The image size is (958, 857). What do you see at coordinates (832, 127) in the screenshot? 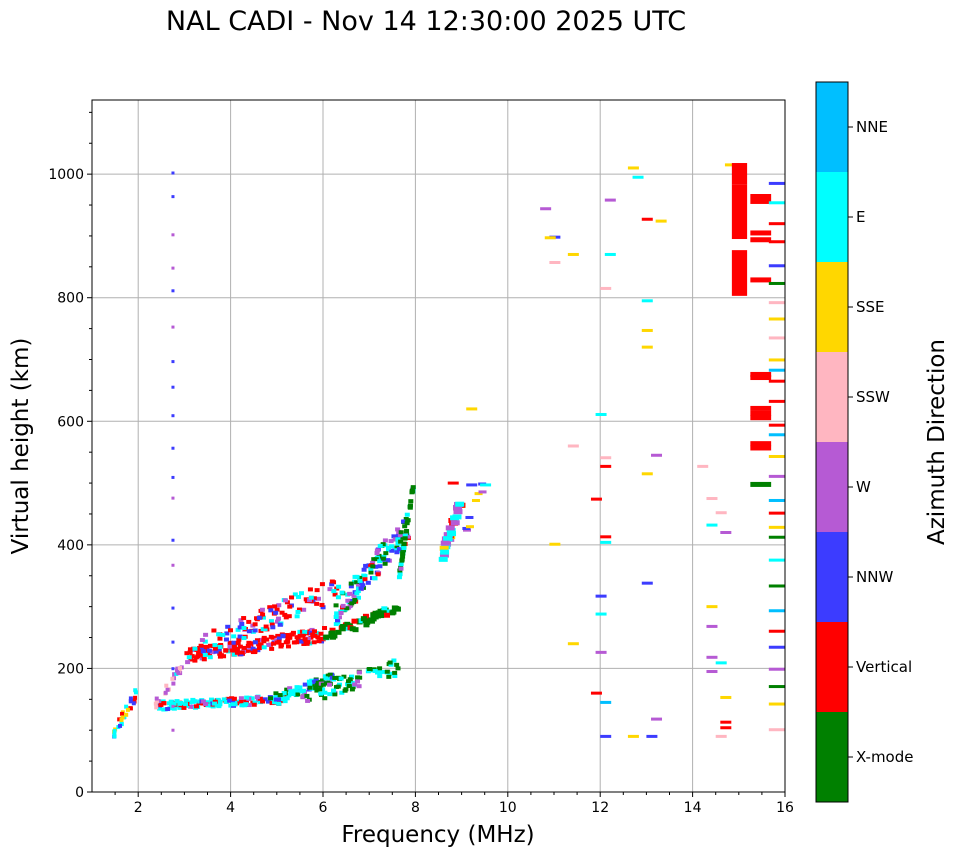
I see `colorbar-segment` at bounding box center [832, 127].